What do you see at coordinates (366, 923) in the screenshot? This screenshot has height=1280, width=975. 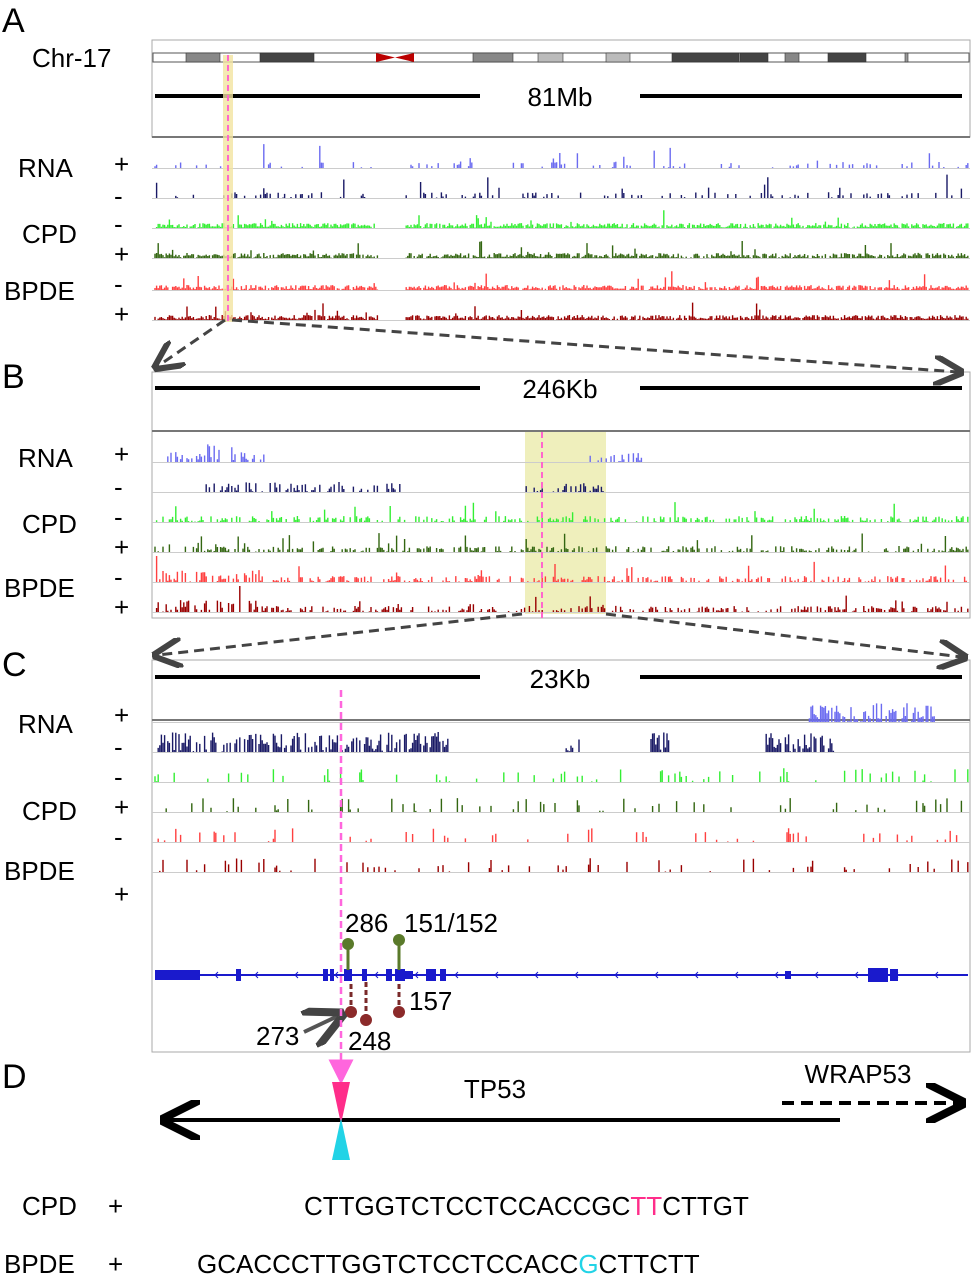 I see `mutation-label: 286` at bounding box center [366, 923].